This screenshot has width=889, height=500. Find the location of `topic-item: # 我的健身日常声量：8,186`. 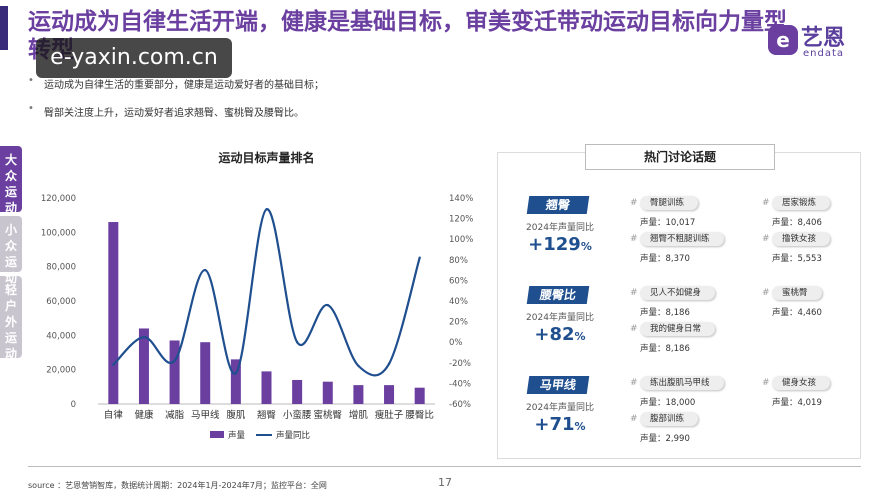

topic-item: # 我的健身日常声量：8,186 is located at coordinates (673, 338).